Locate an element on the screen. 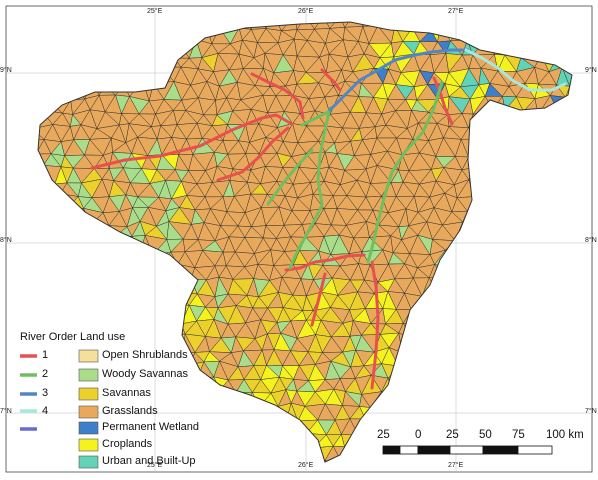 Image resolution: width=598 pixels, height=480 pixels. scale-label-100km: 100 km is located at coordinates (565, 435).